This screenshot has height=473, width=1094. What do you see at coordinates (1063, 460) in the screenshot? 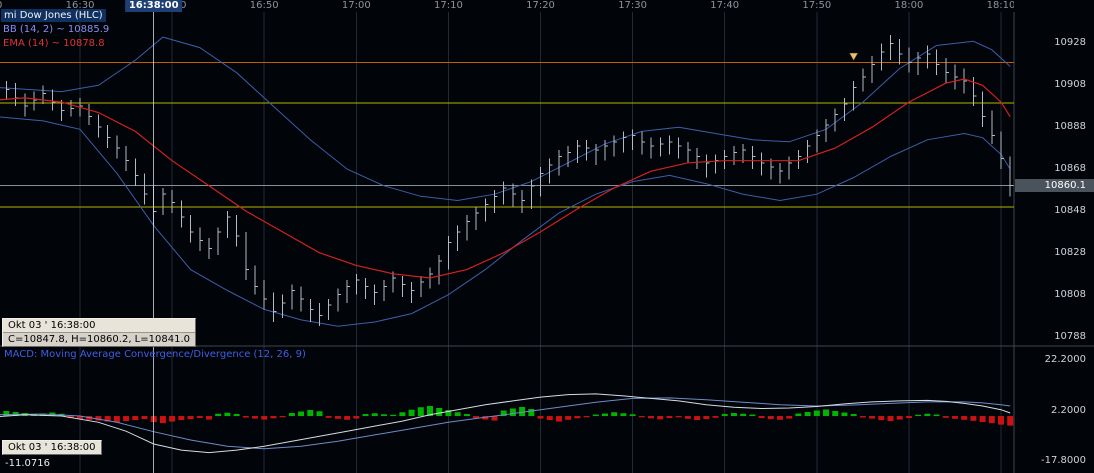
I see `macd-tick-label: -17.8000` at bounding box center [1063, 460].